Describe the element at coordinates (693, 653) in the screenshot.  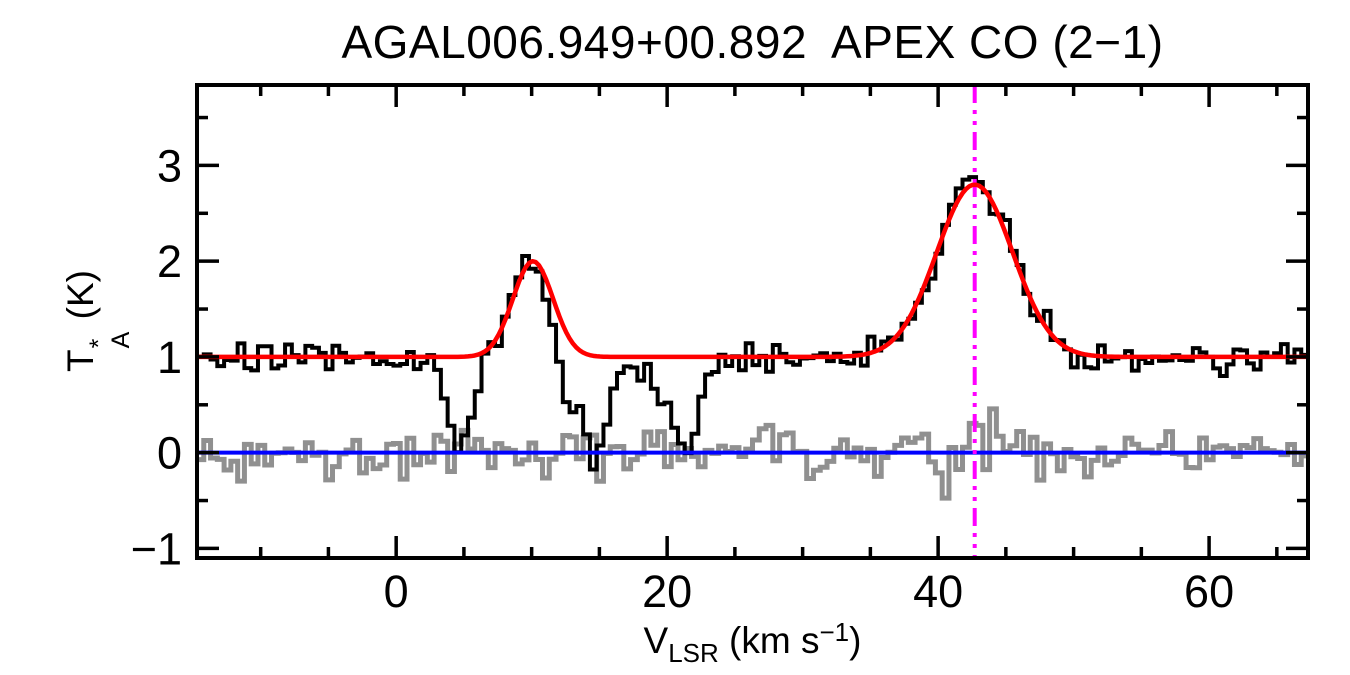
I see `x-axis-label-subscript: LSR` at that location.